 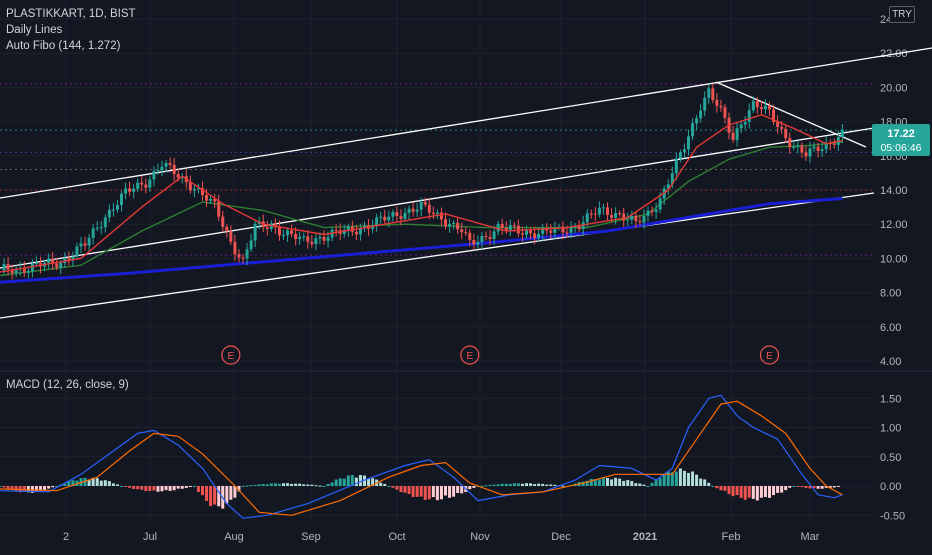 What do you see at coordinates (902, 14) in the screenshot?
I see `currency-button: TRY` at bounding box center [902, 14].